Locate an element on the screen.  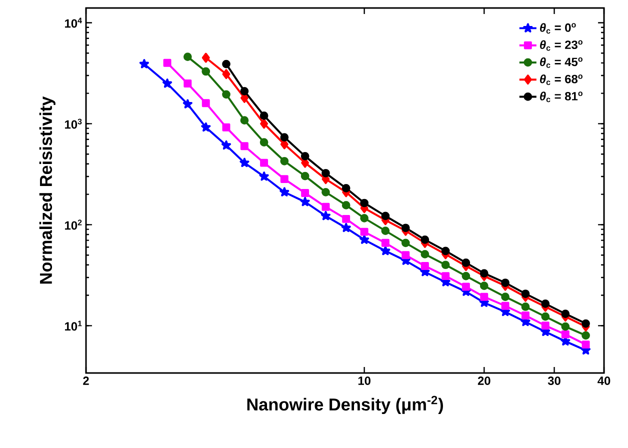
y-axis-title: Normalized Reisistivity is located at coordinates (47, 190).